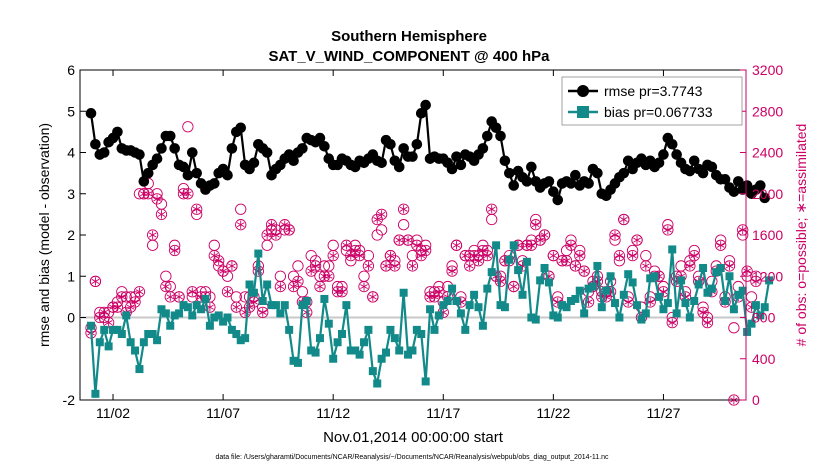 The width and height of the screenshot is (830, 475). What do you see at coordinates (767, 194) in the screenshot?
I see `right-tick-label: 2000` at bounding box center [767, 194].